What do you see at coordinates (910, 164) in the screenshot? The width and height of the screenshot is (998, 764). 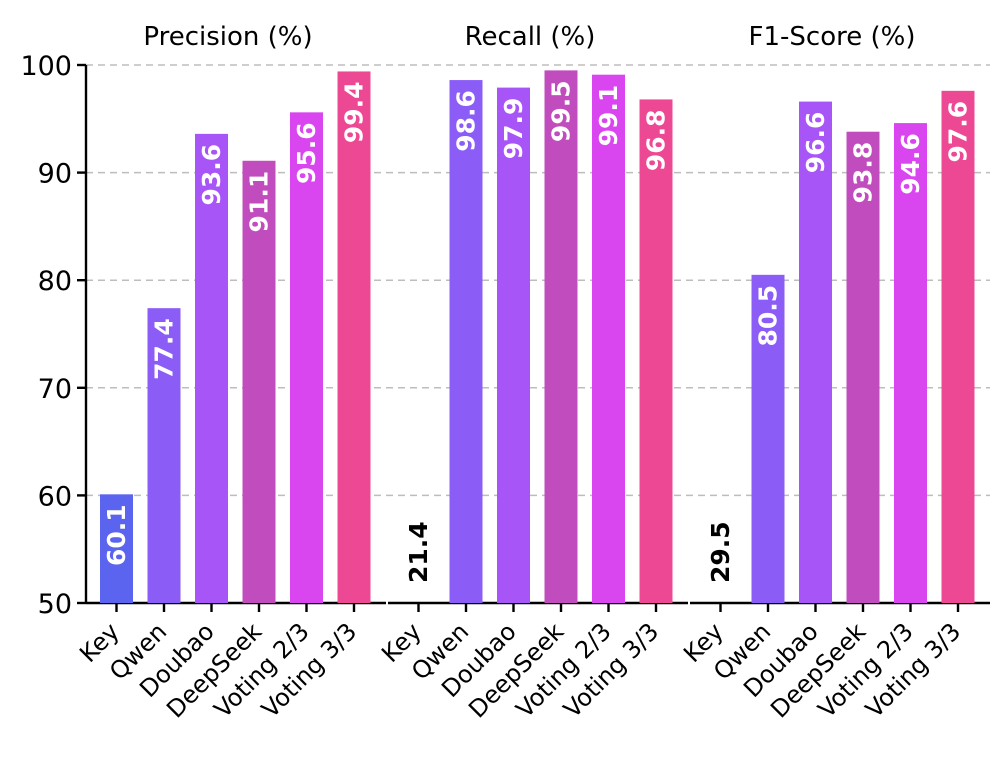 I see `bar-value-label: 94.6` at bounding box center [910, 164].